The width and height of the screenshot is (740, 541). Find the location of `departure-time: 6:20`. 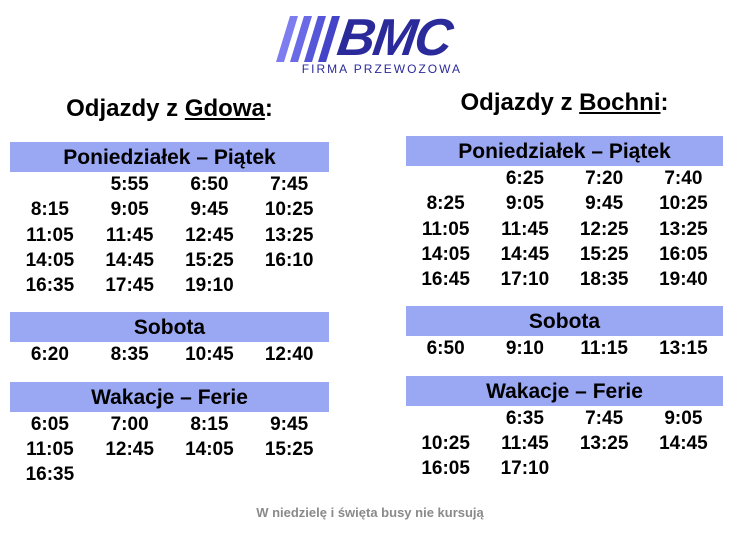

departure-time: 6:20 is located at coordinates (49, 355).